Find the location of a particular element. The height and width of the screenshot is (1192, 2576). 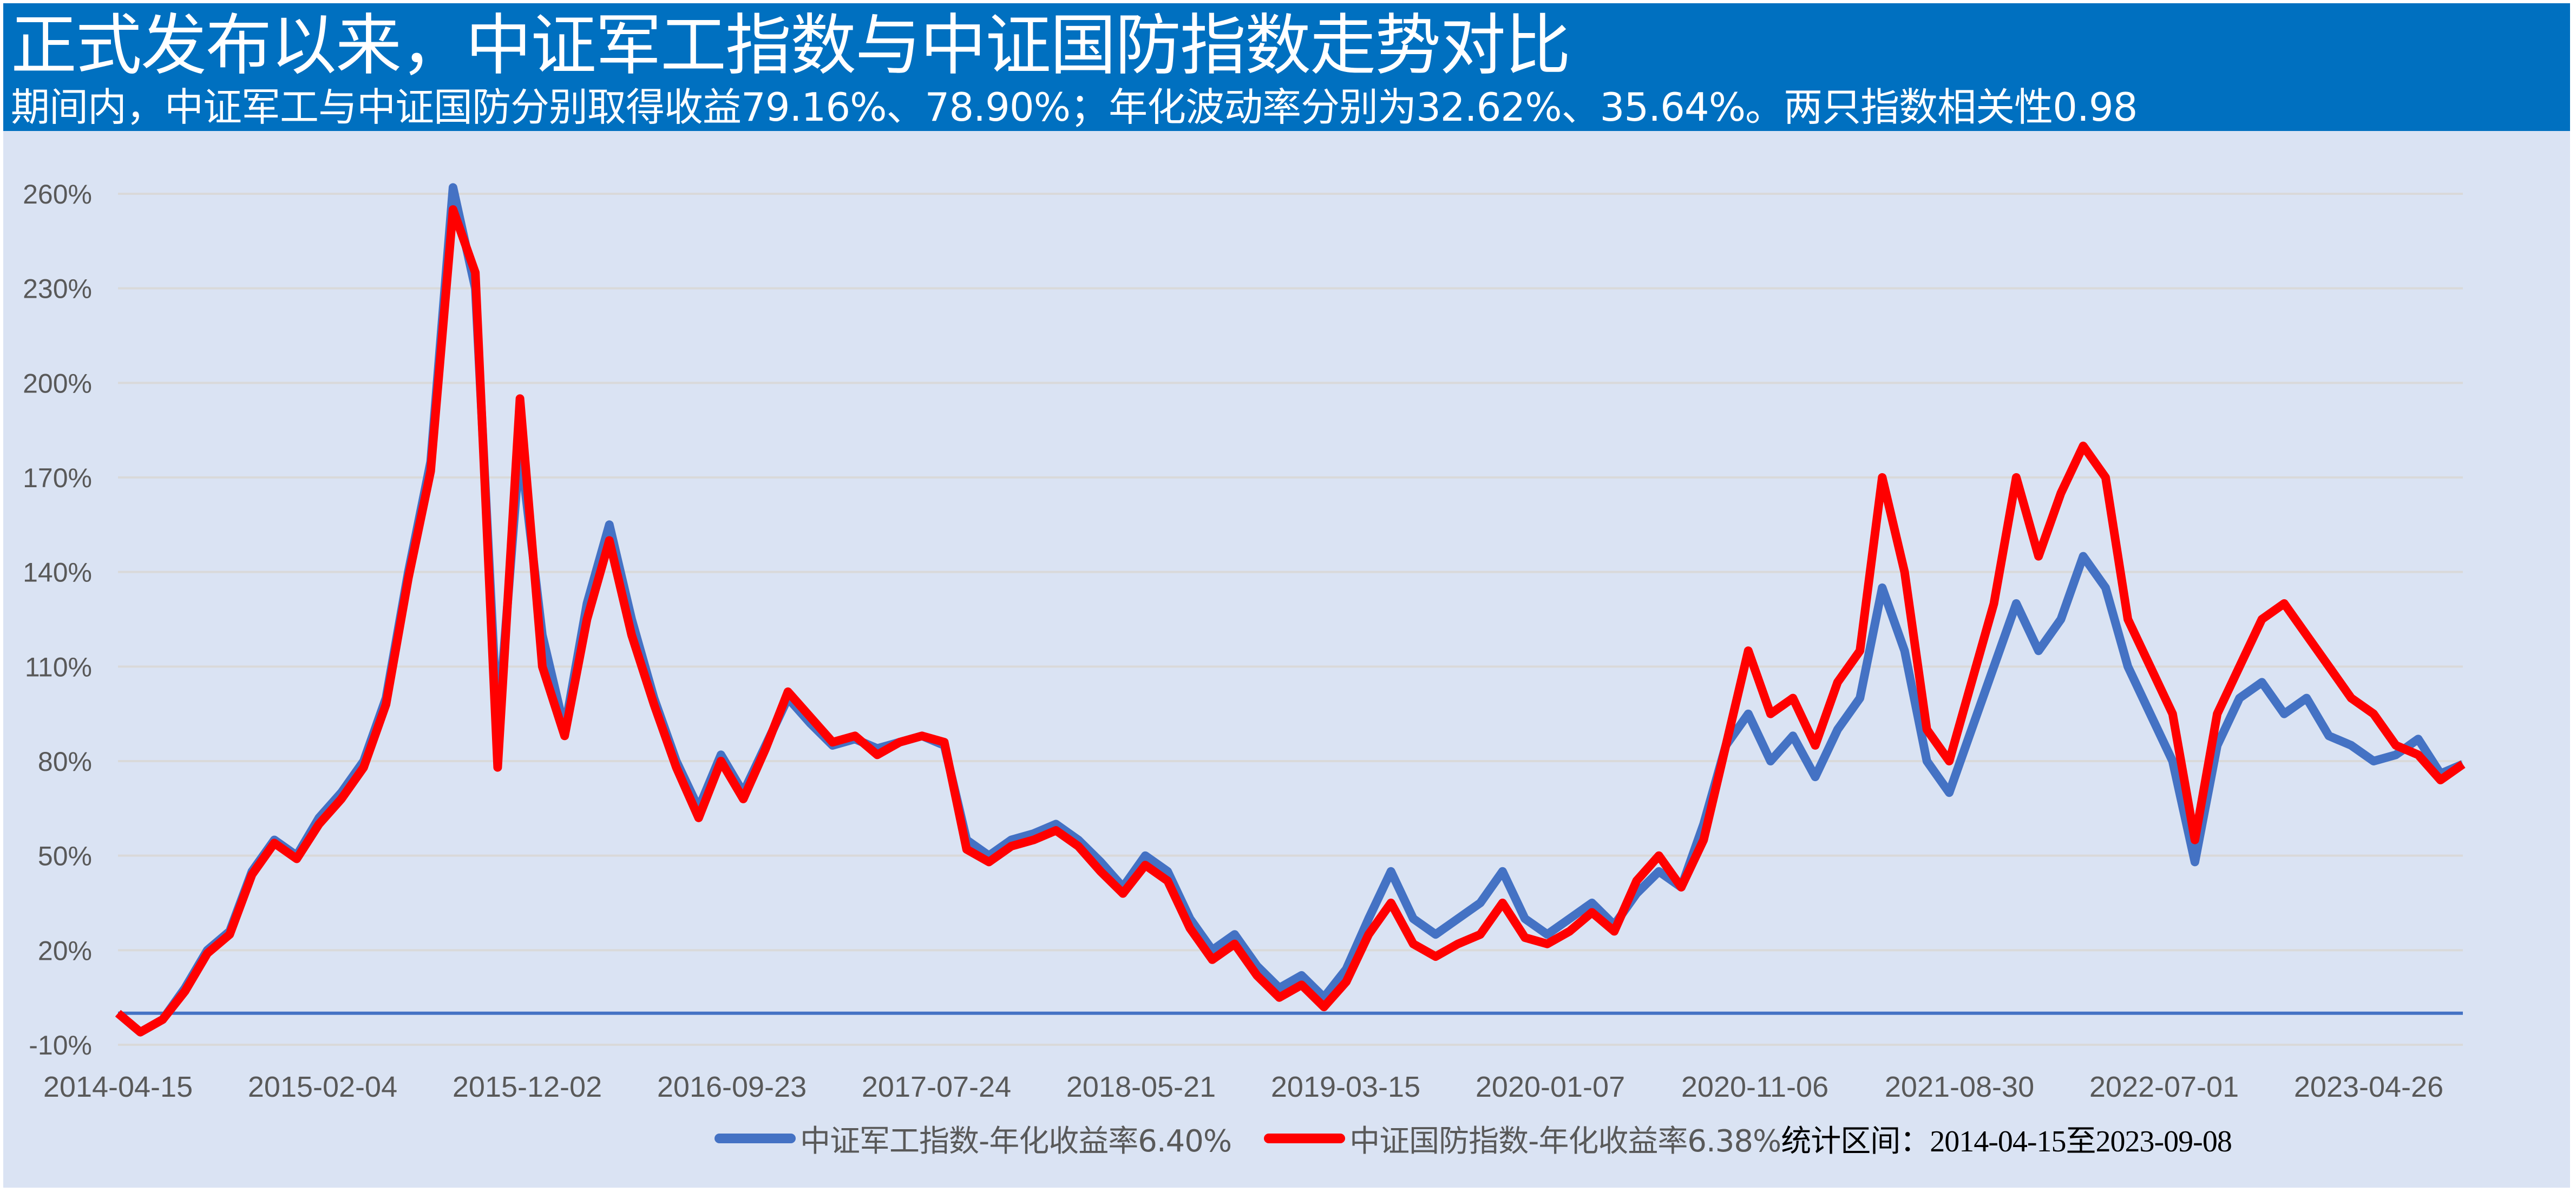

x-tick-label: 2020-11-06 is located at coordinates (1755, 1087).